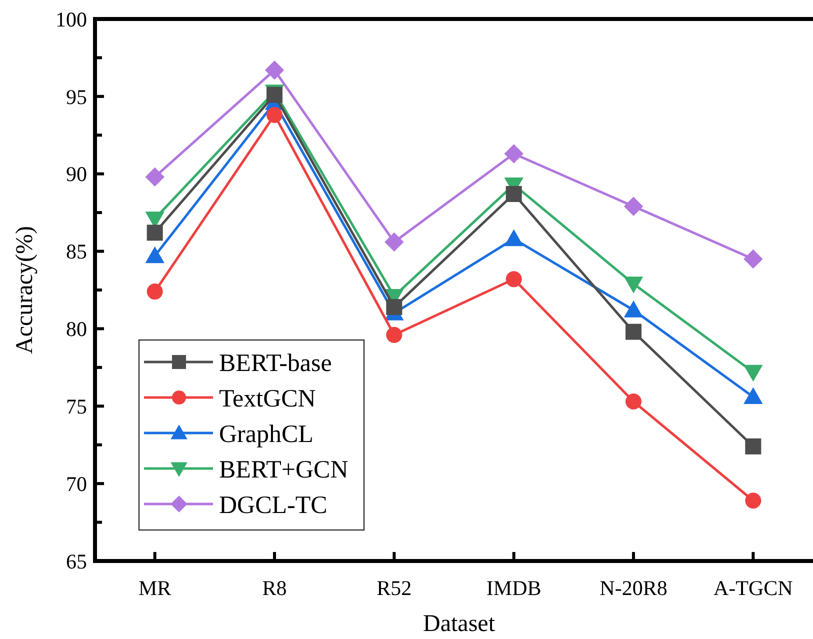  I want to click on y-tick-label: 75, so click(76, 406).